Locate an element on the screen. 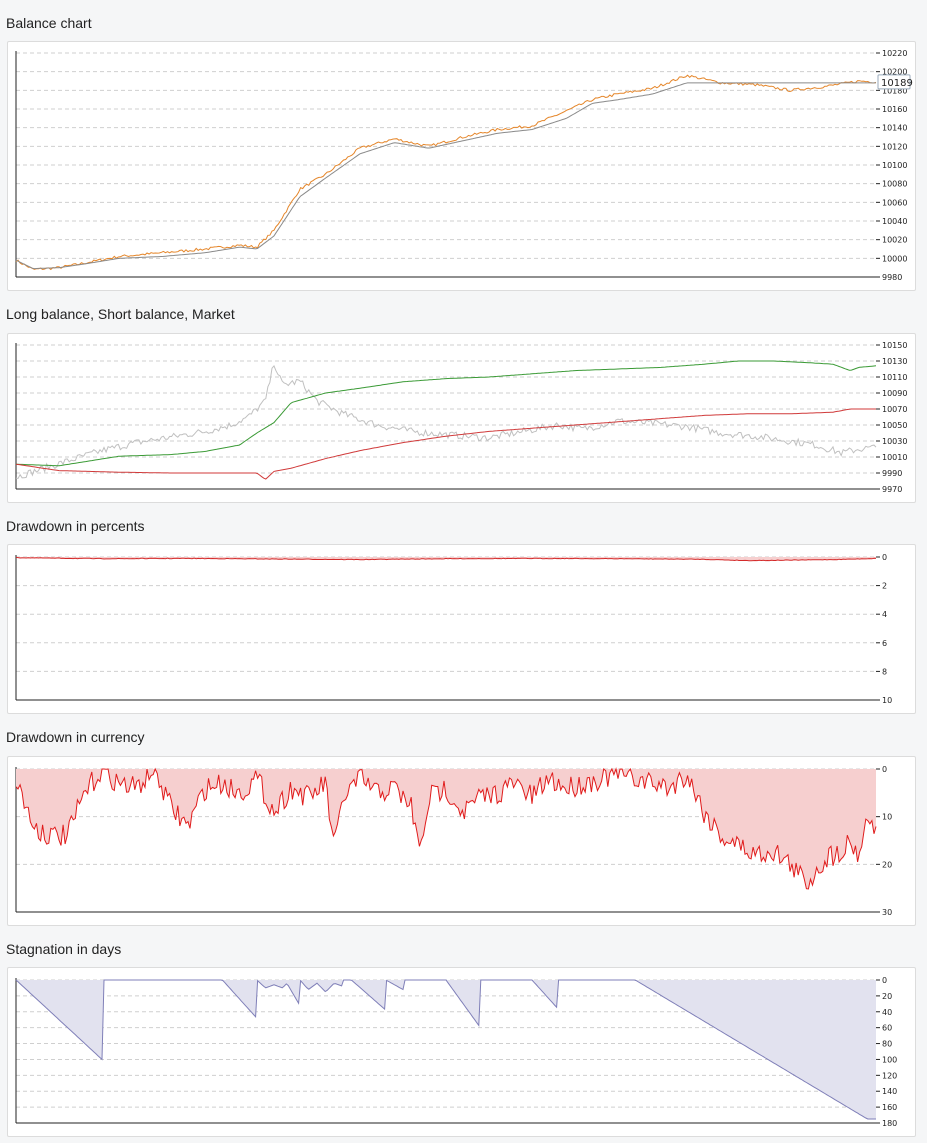  y-tick-label: 40 is located at coordinates (887, 1012).